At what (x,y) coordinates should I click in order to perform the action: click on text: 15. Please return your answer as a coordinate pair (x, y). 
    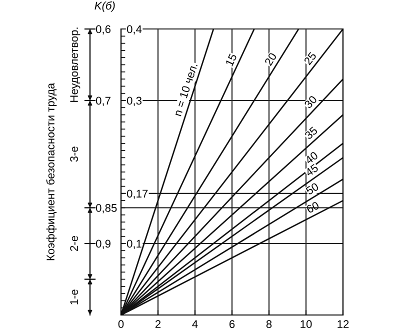
    Looking at the image, I should click on (231, 59).